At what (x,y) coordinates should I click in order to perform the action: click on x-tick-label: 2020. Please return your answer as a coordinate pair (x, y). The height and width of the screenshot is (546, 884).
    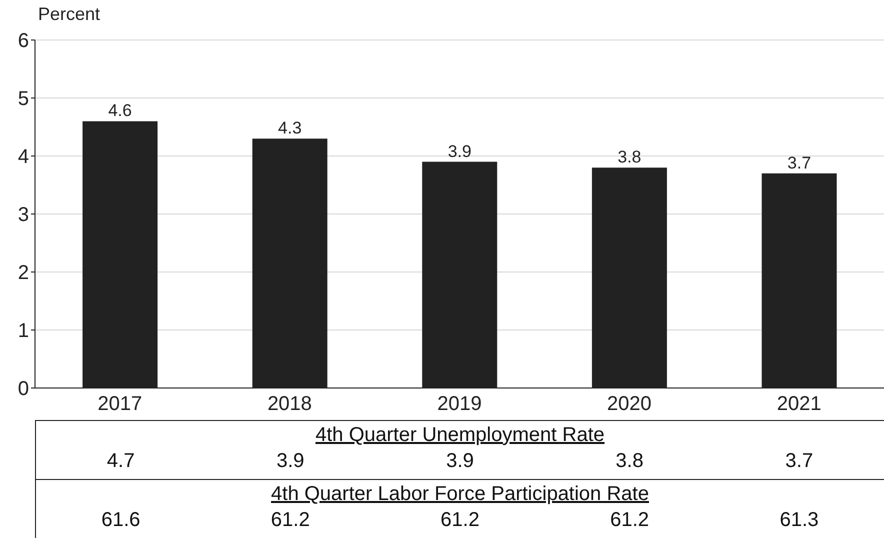
    Looking at the image, I should click on (629, 404).